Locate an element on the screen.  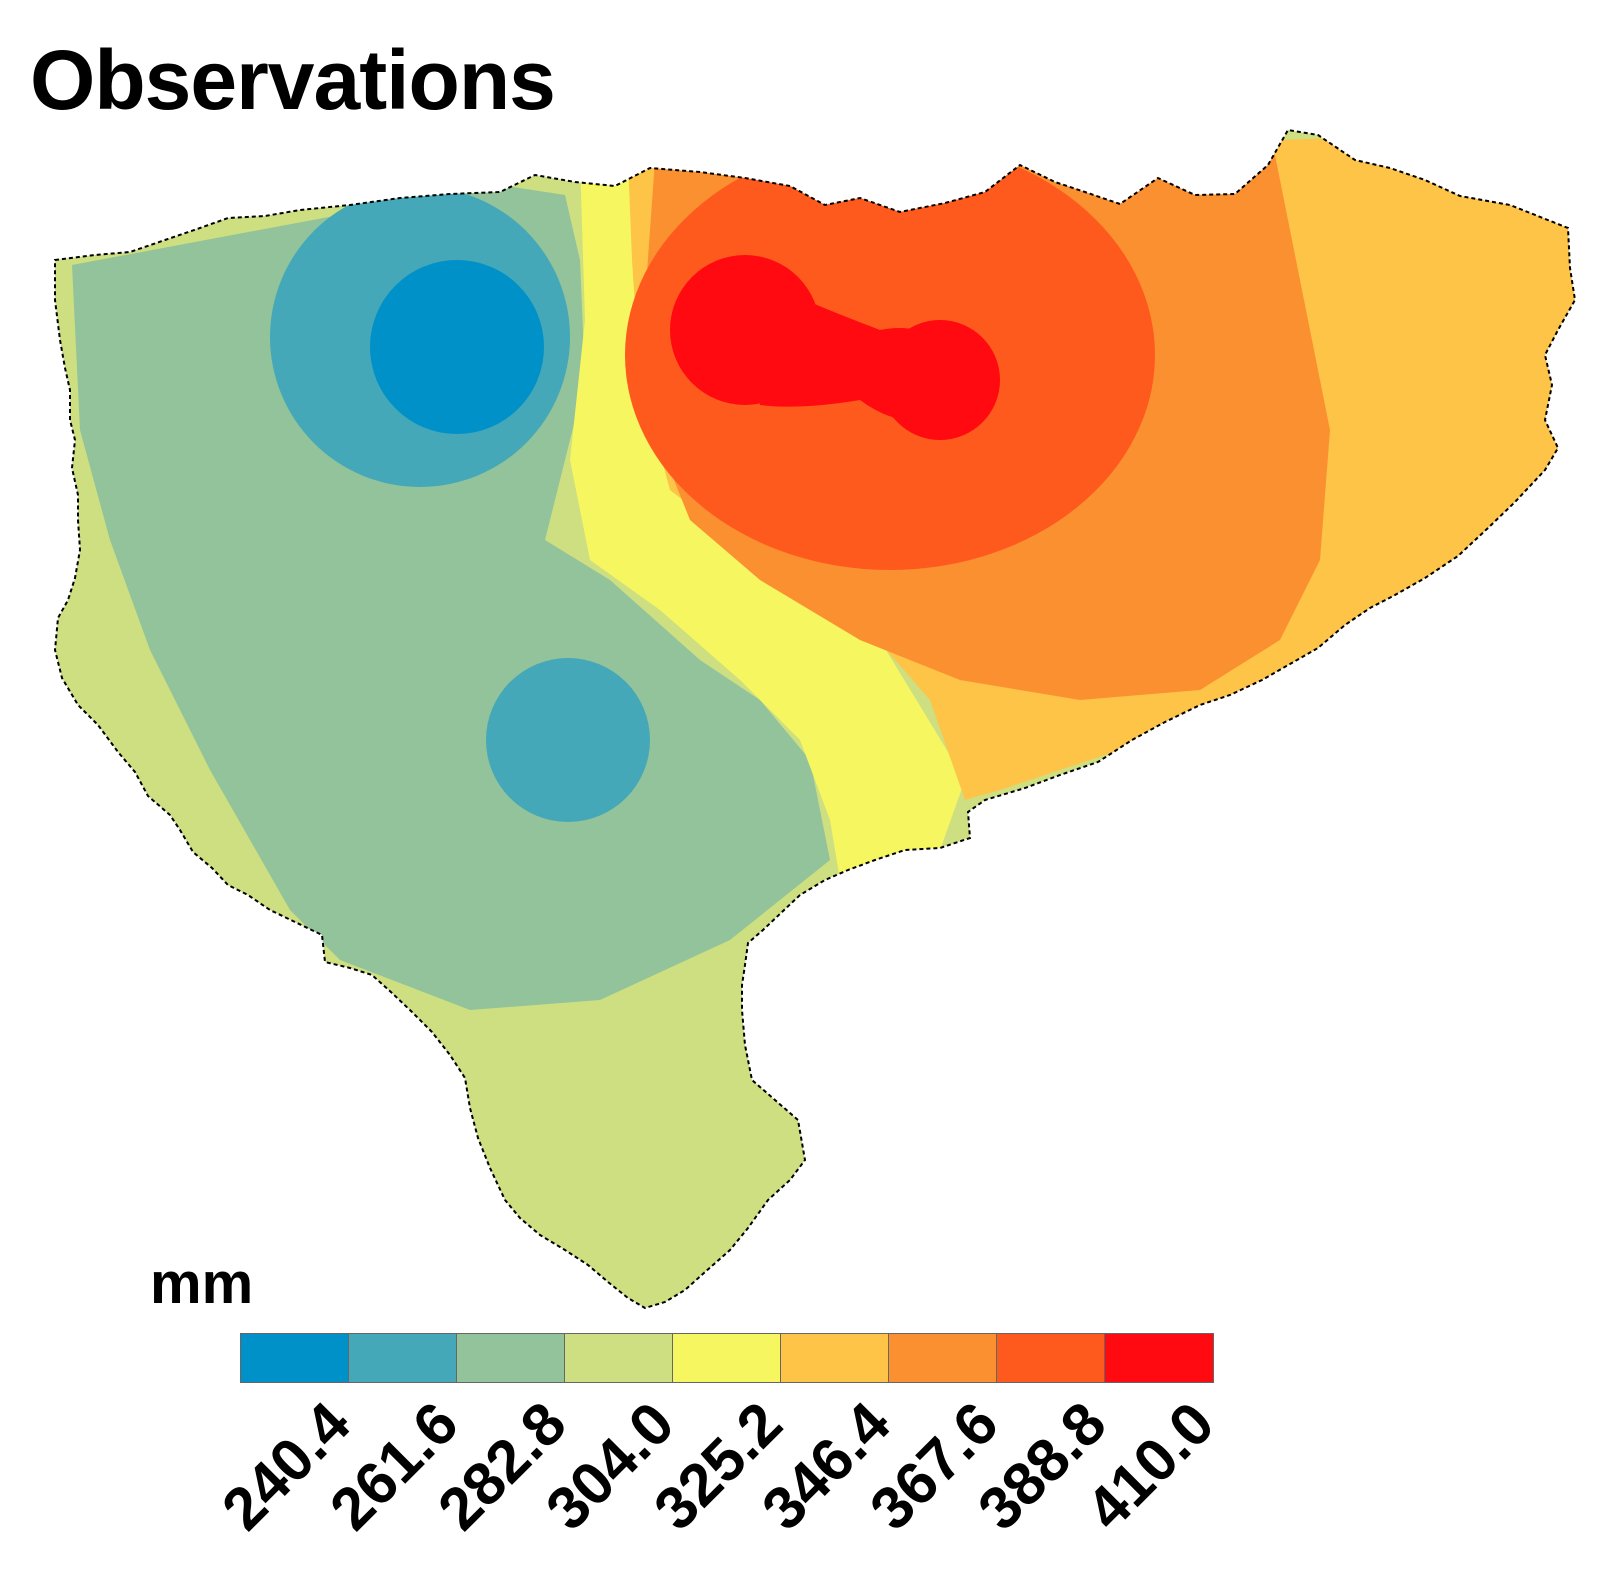
colorbar-unit-label: mm is located at coordinates (202, 1283).